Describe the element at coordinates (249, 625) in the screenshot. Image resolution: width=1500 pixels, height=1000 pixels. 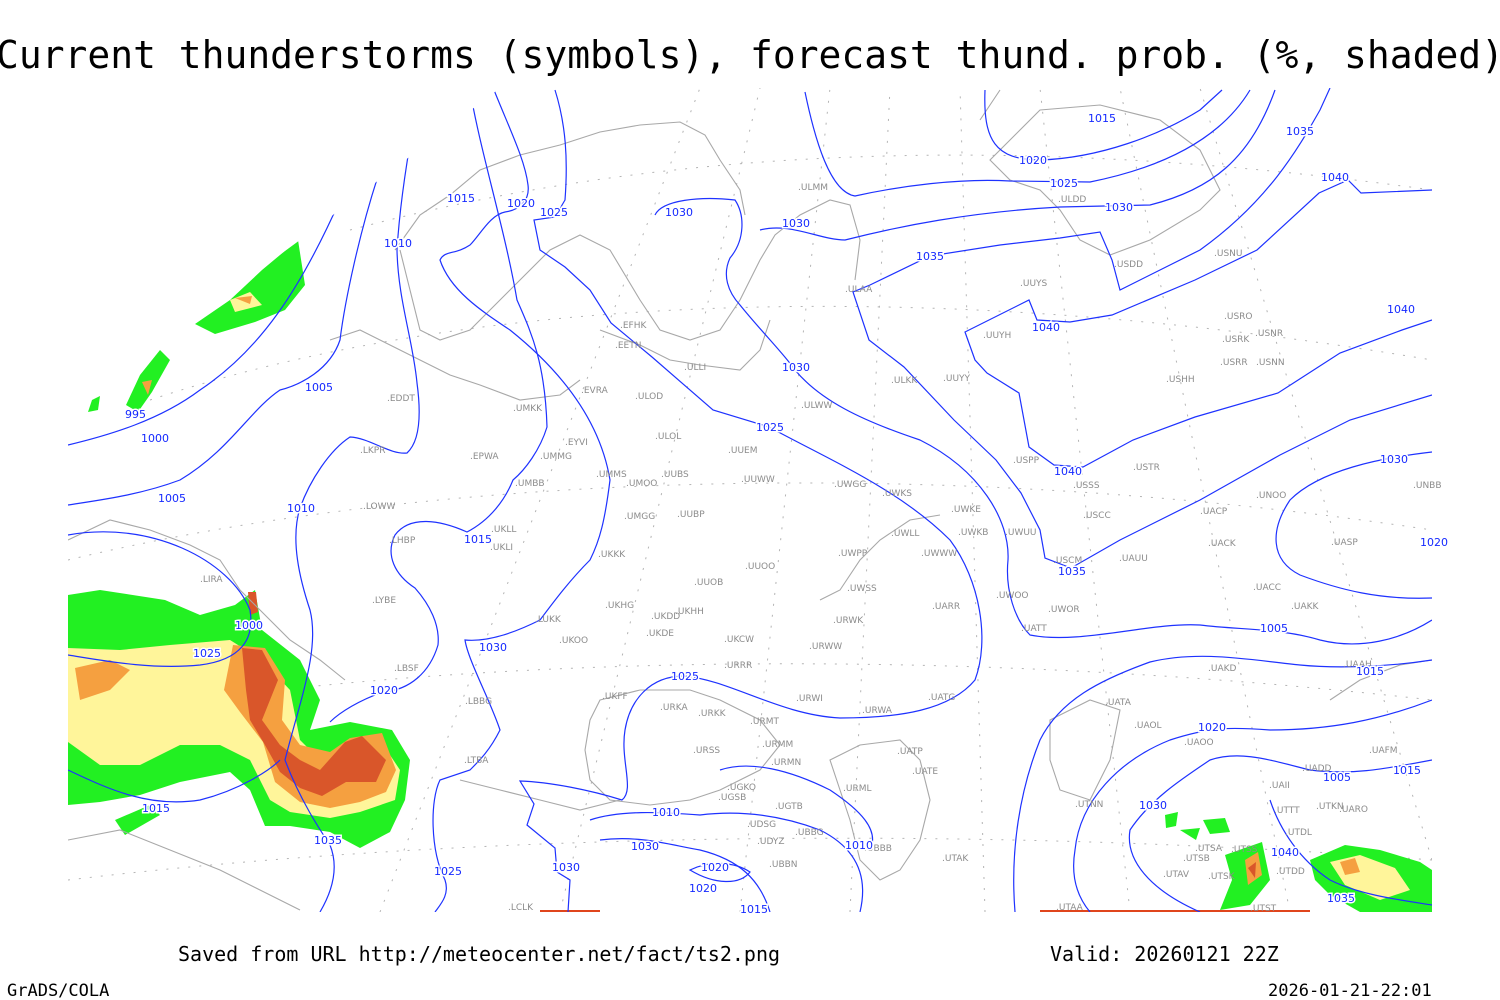
I see `isobar-label: 1000` at that location.